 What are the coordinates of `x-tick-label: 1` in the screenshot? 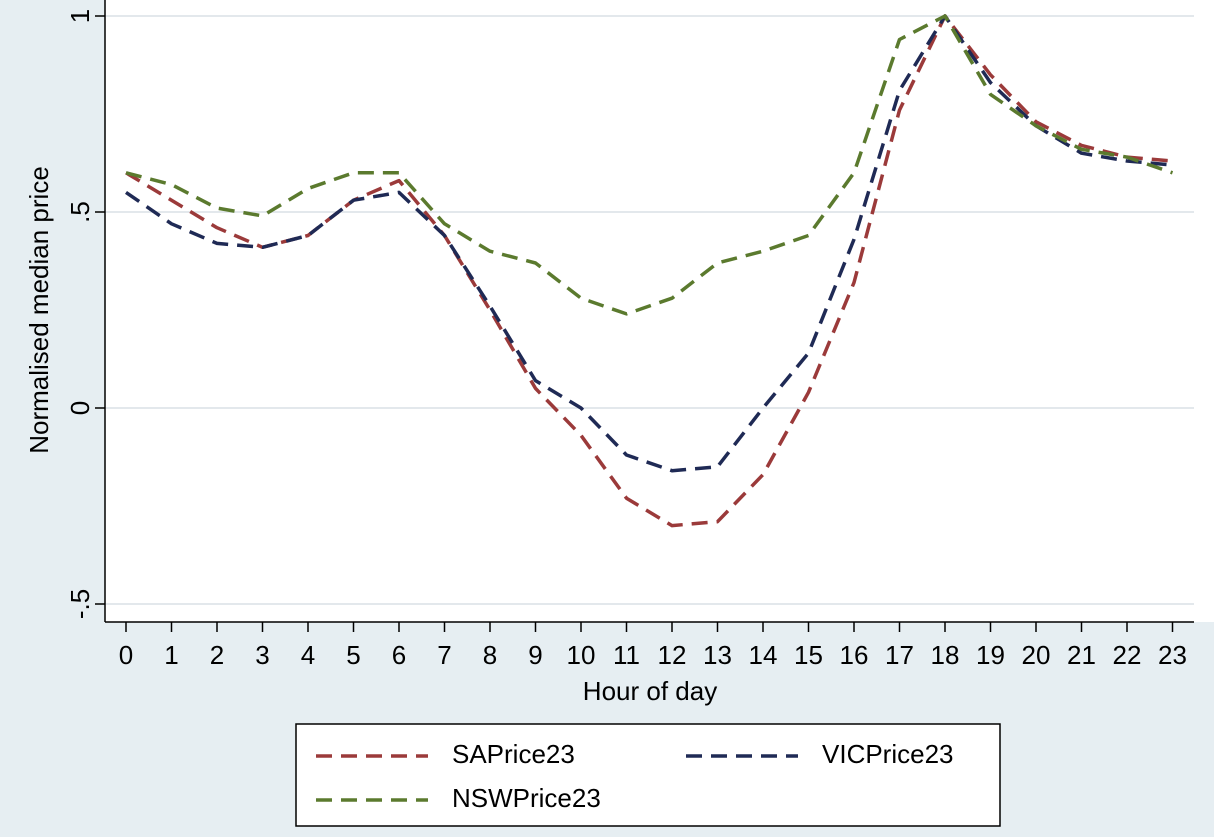 It's located at (171, 655).